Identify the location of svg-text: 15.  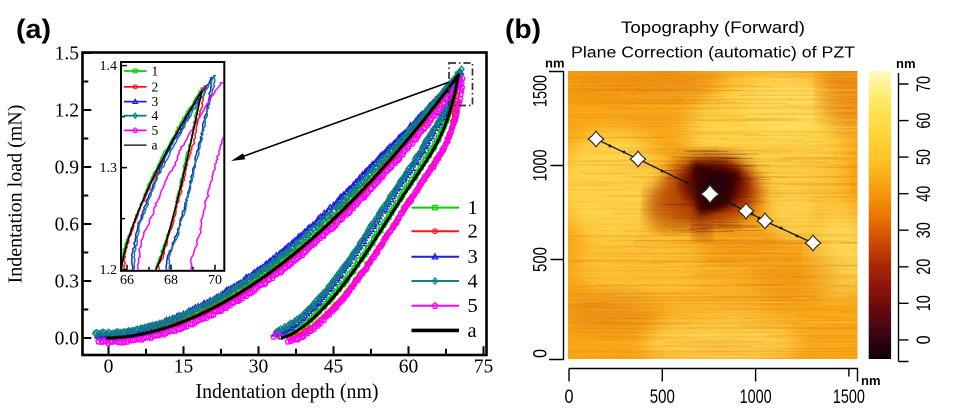
(184, 367).